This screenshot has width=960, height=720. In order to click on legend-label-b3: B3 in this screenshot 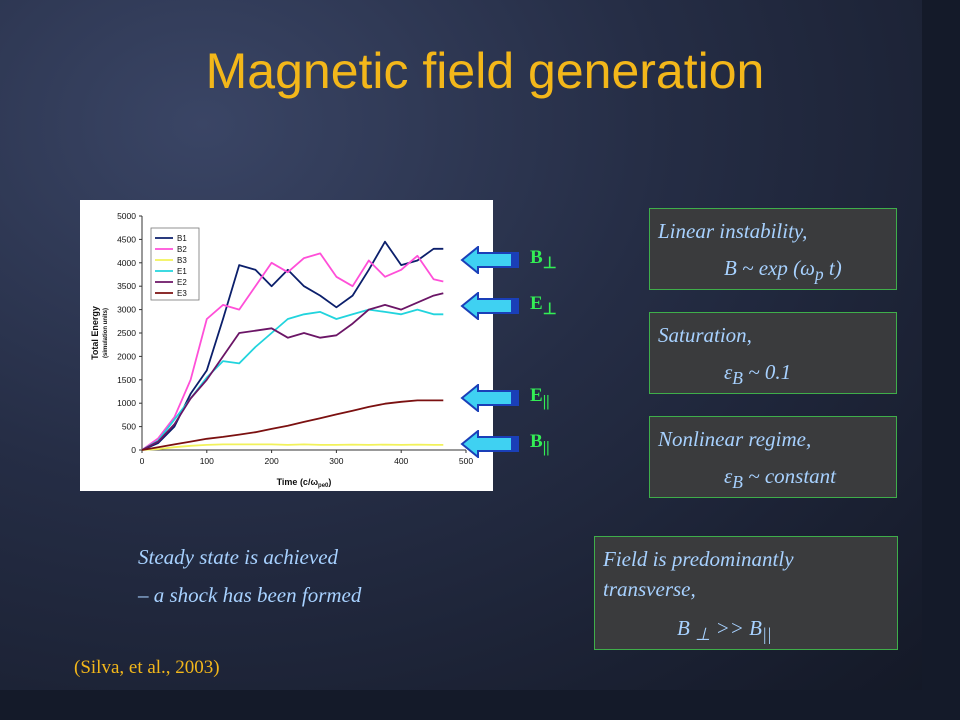, I will do `click(182, 260)`.